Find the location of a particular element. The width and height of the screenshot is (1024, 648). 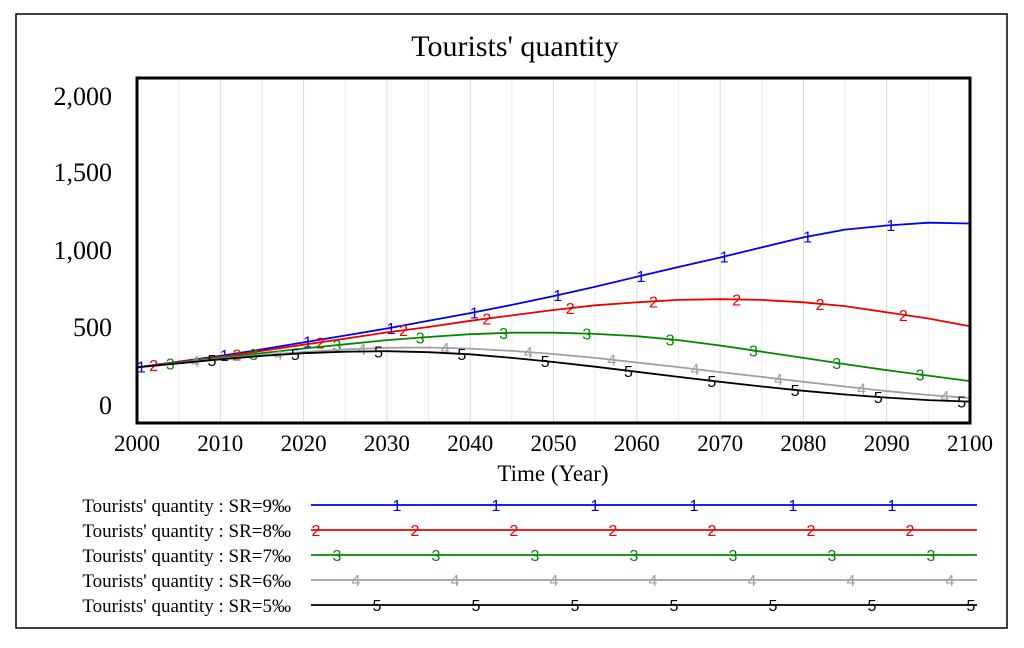

x-tick-label: 2000 is located at coordinates (137, 443).